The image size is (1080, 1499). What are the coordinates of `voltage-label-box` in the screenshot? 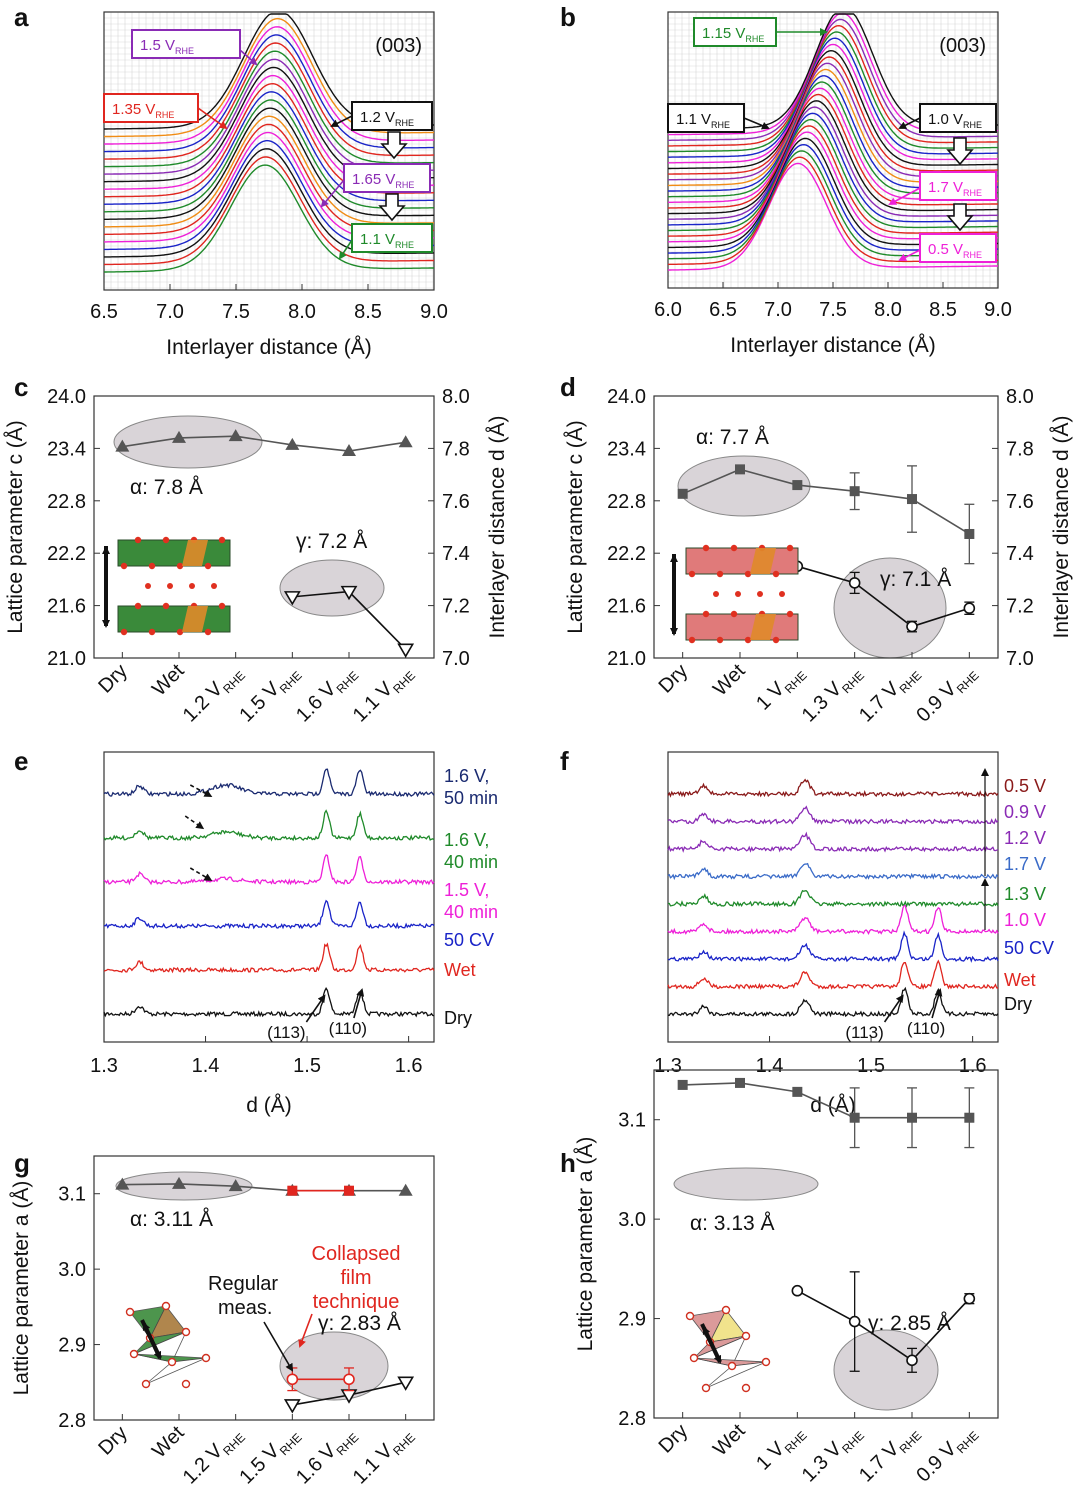 It's located at (387, 178).